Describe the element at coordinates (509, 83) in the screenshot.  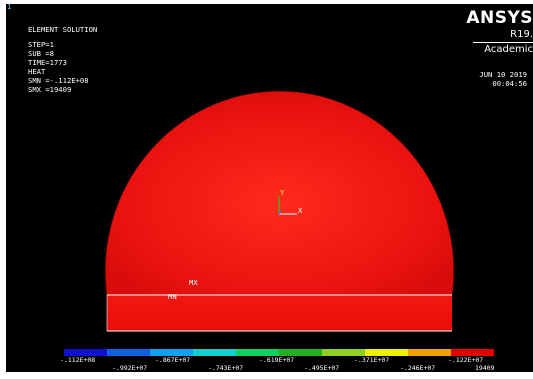
I see `time-of-day-label: 00:04:56` at that location.